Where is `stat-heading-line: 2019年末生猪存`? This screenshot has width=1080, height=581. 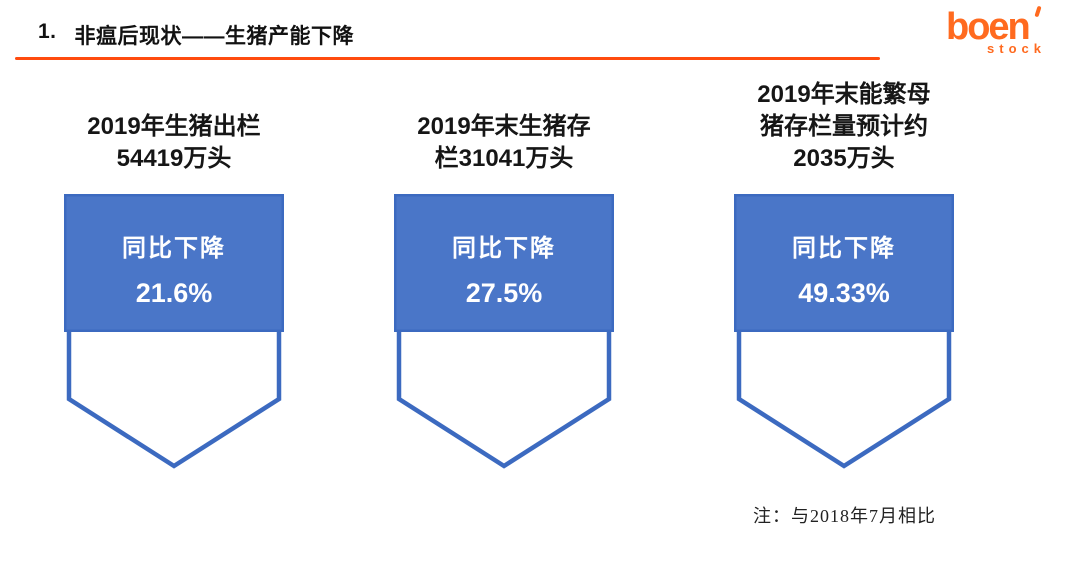 stat-heading-line: 2019年末生猪存 is located at coordinates (504, 126).